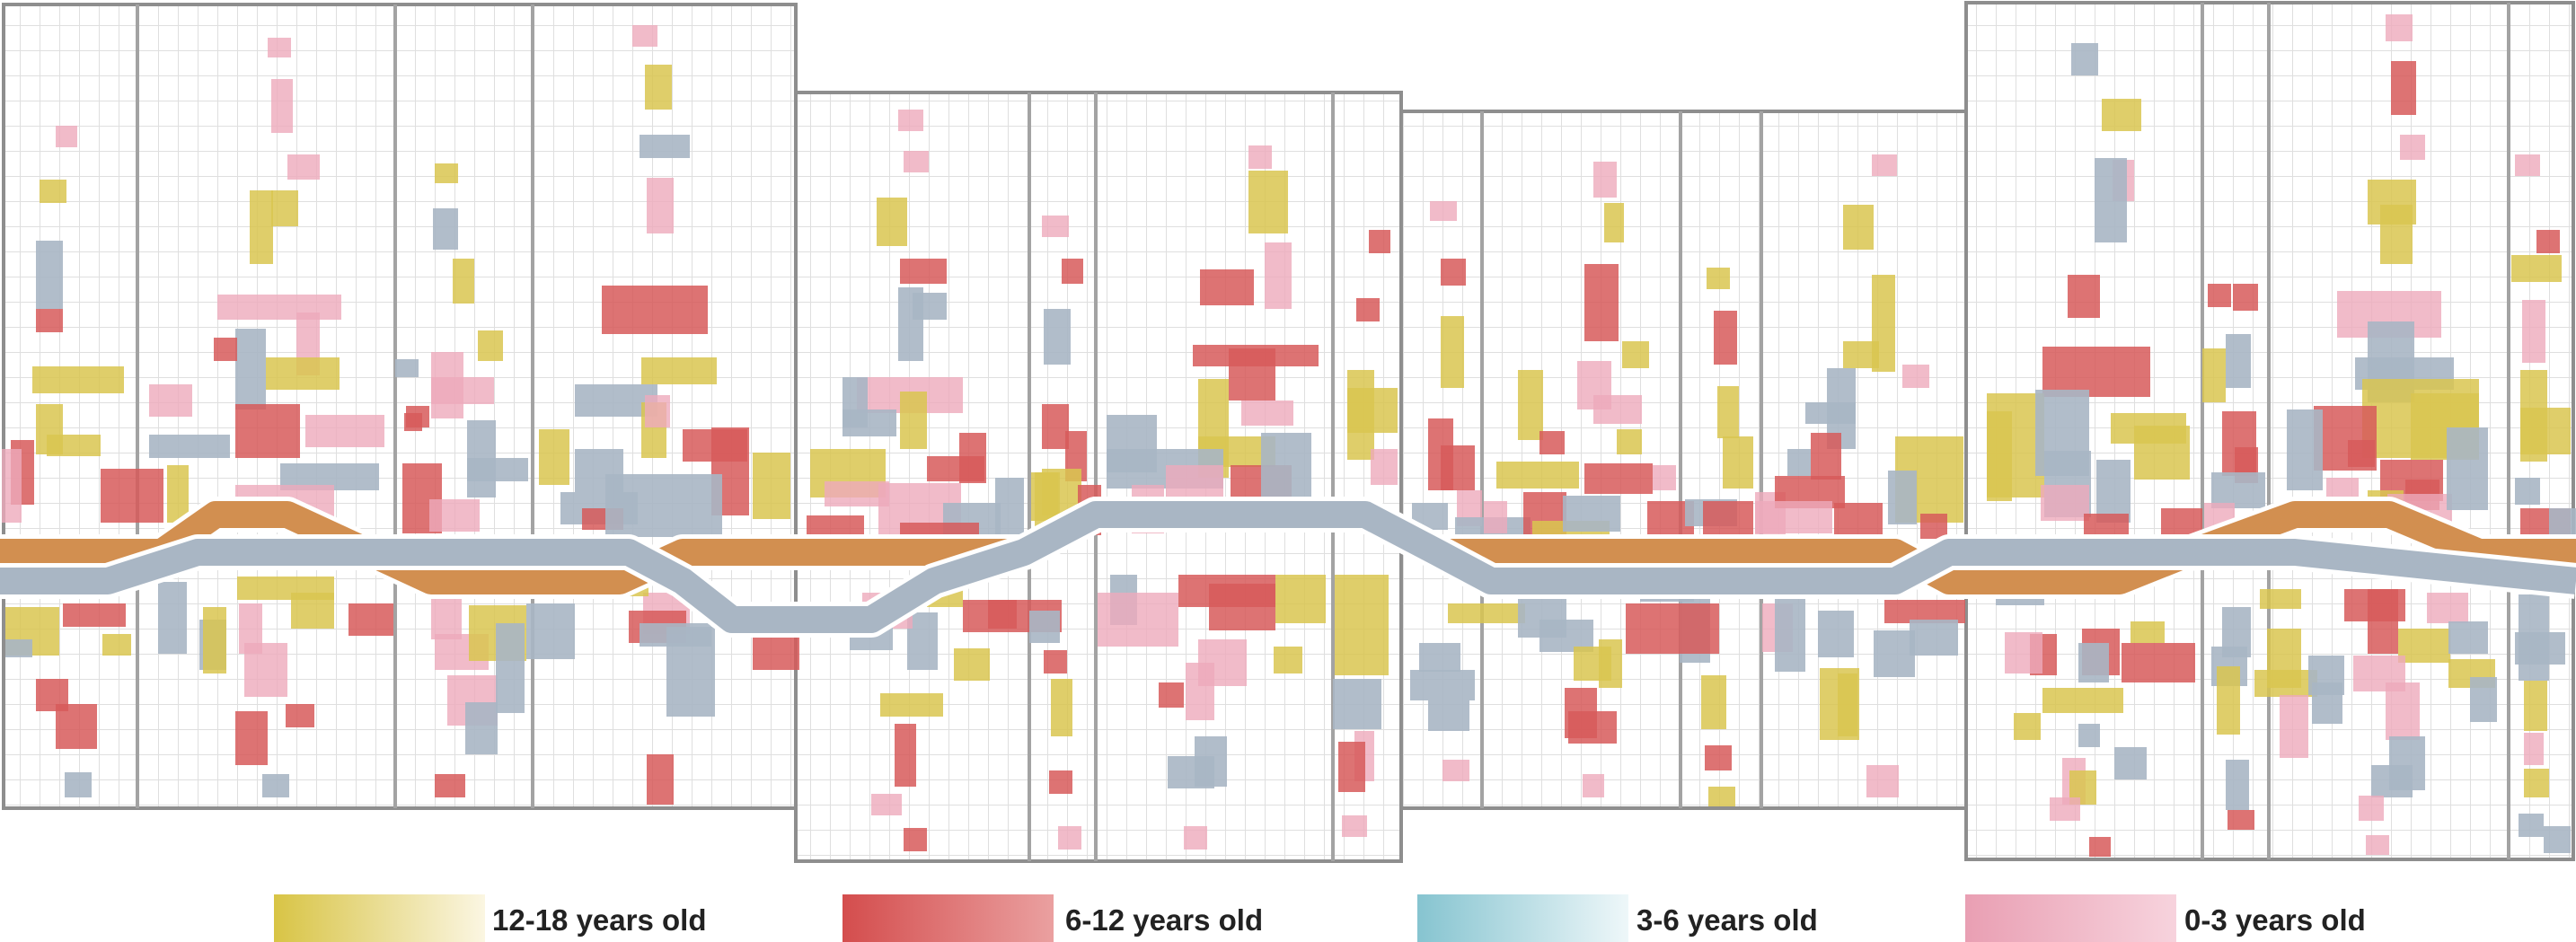  Describe the element at coordinates (1522, 918) in the screenshot. I see `legend-swatch-preschool` at that location.